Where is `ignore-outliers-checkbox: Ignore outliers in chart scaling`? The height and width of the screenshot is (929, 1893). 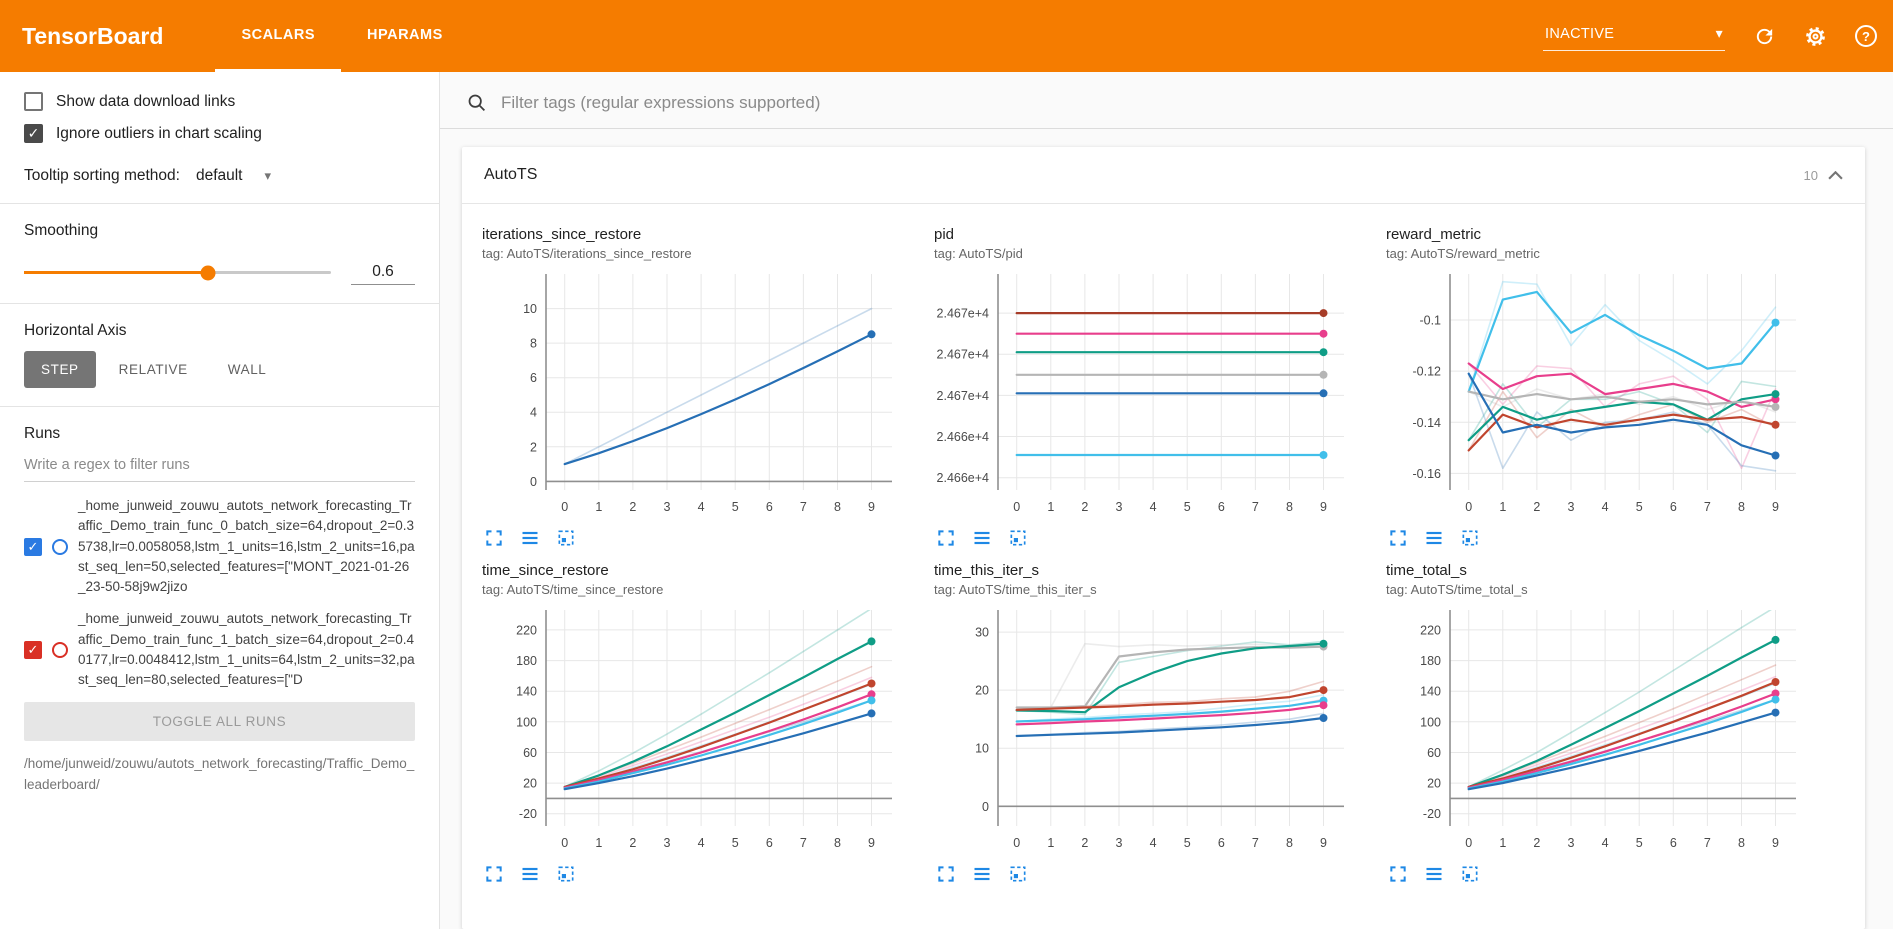 ignore-outliers-checkbox: Ignore outliers in chart scaling is located at coordinates (219, 133).